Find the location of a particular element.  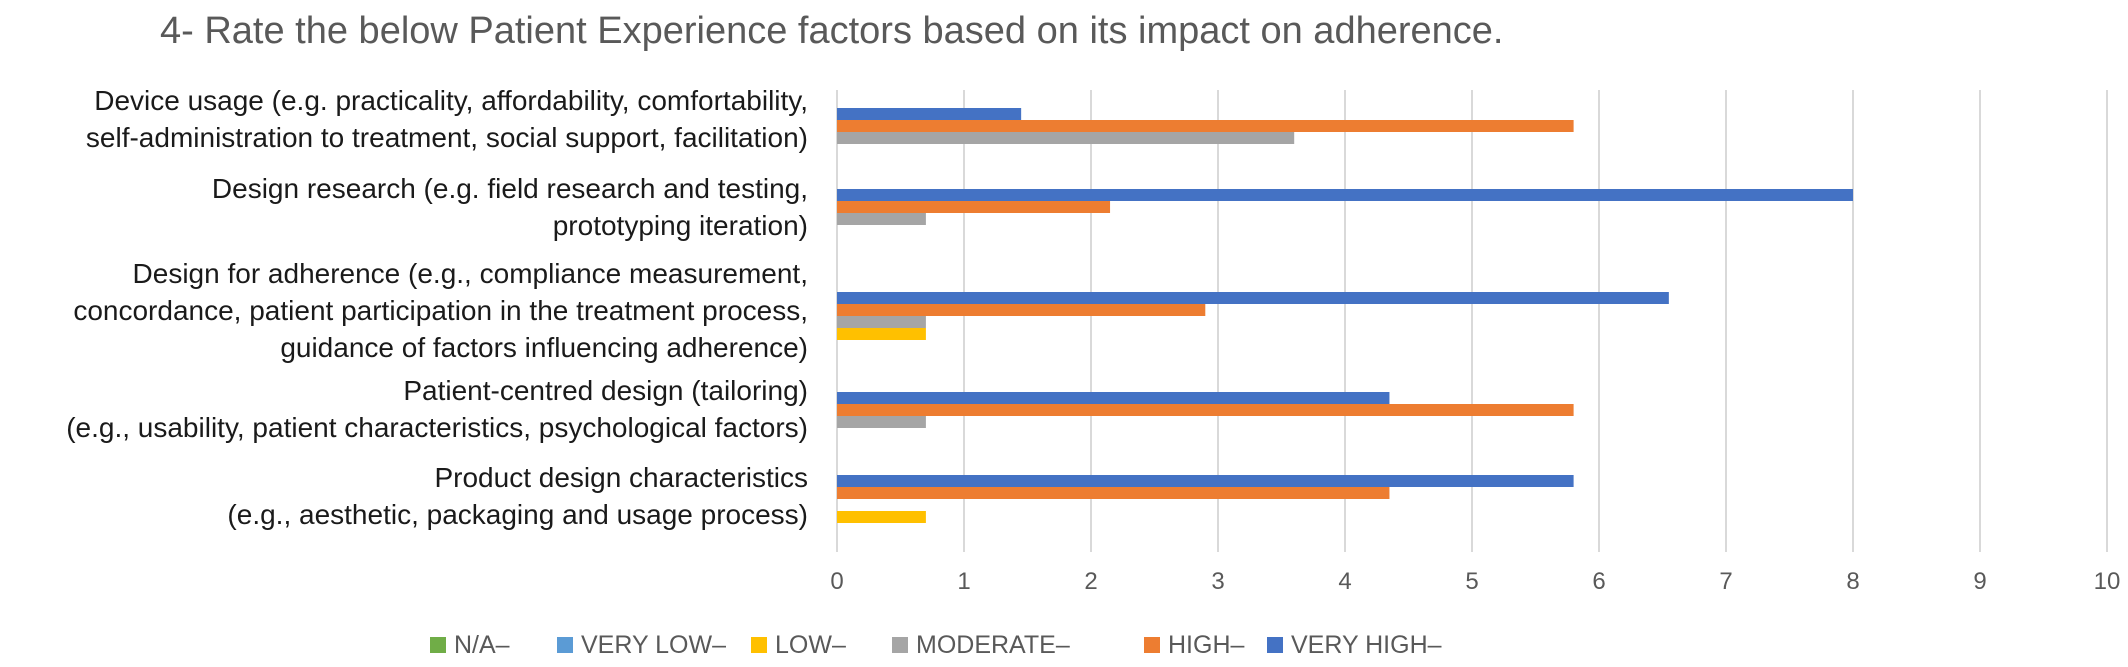

x-tick-label: 0 is located at coordinates (836, 581).